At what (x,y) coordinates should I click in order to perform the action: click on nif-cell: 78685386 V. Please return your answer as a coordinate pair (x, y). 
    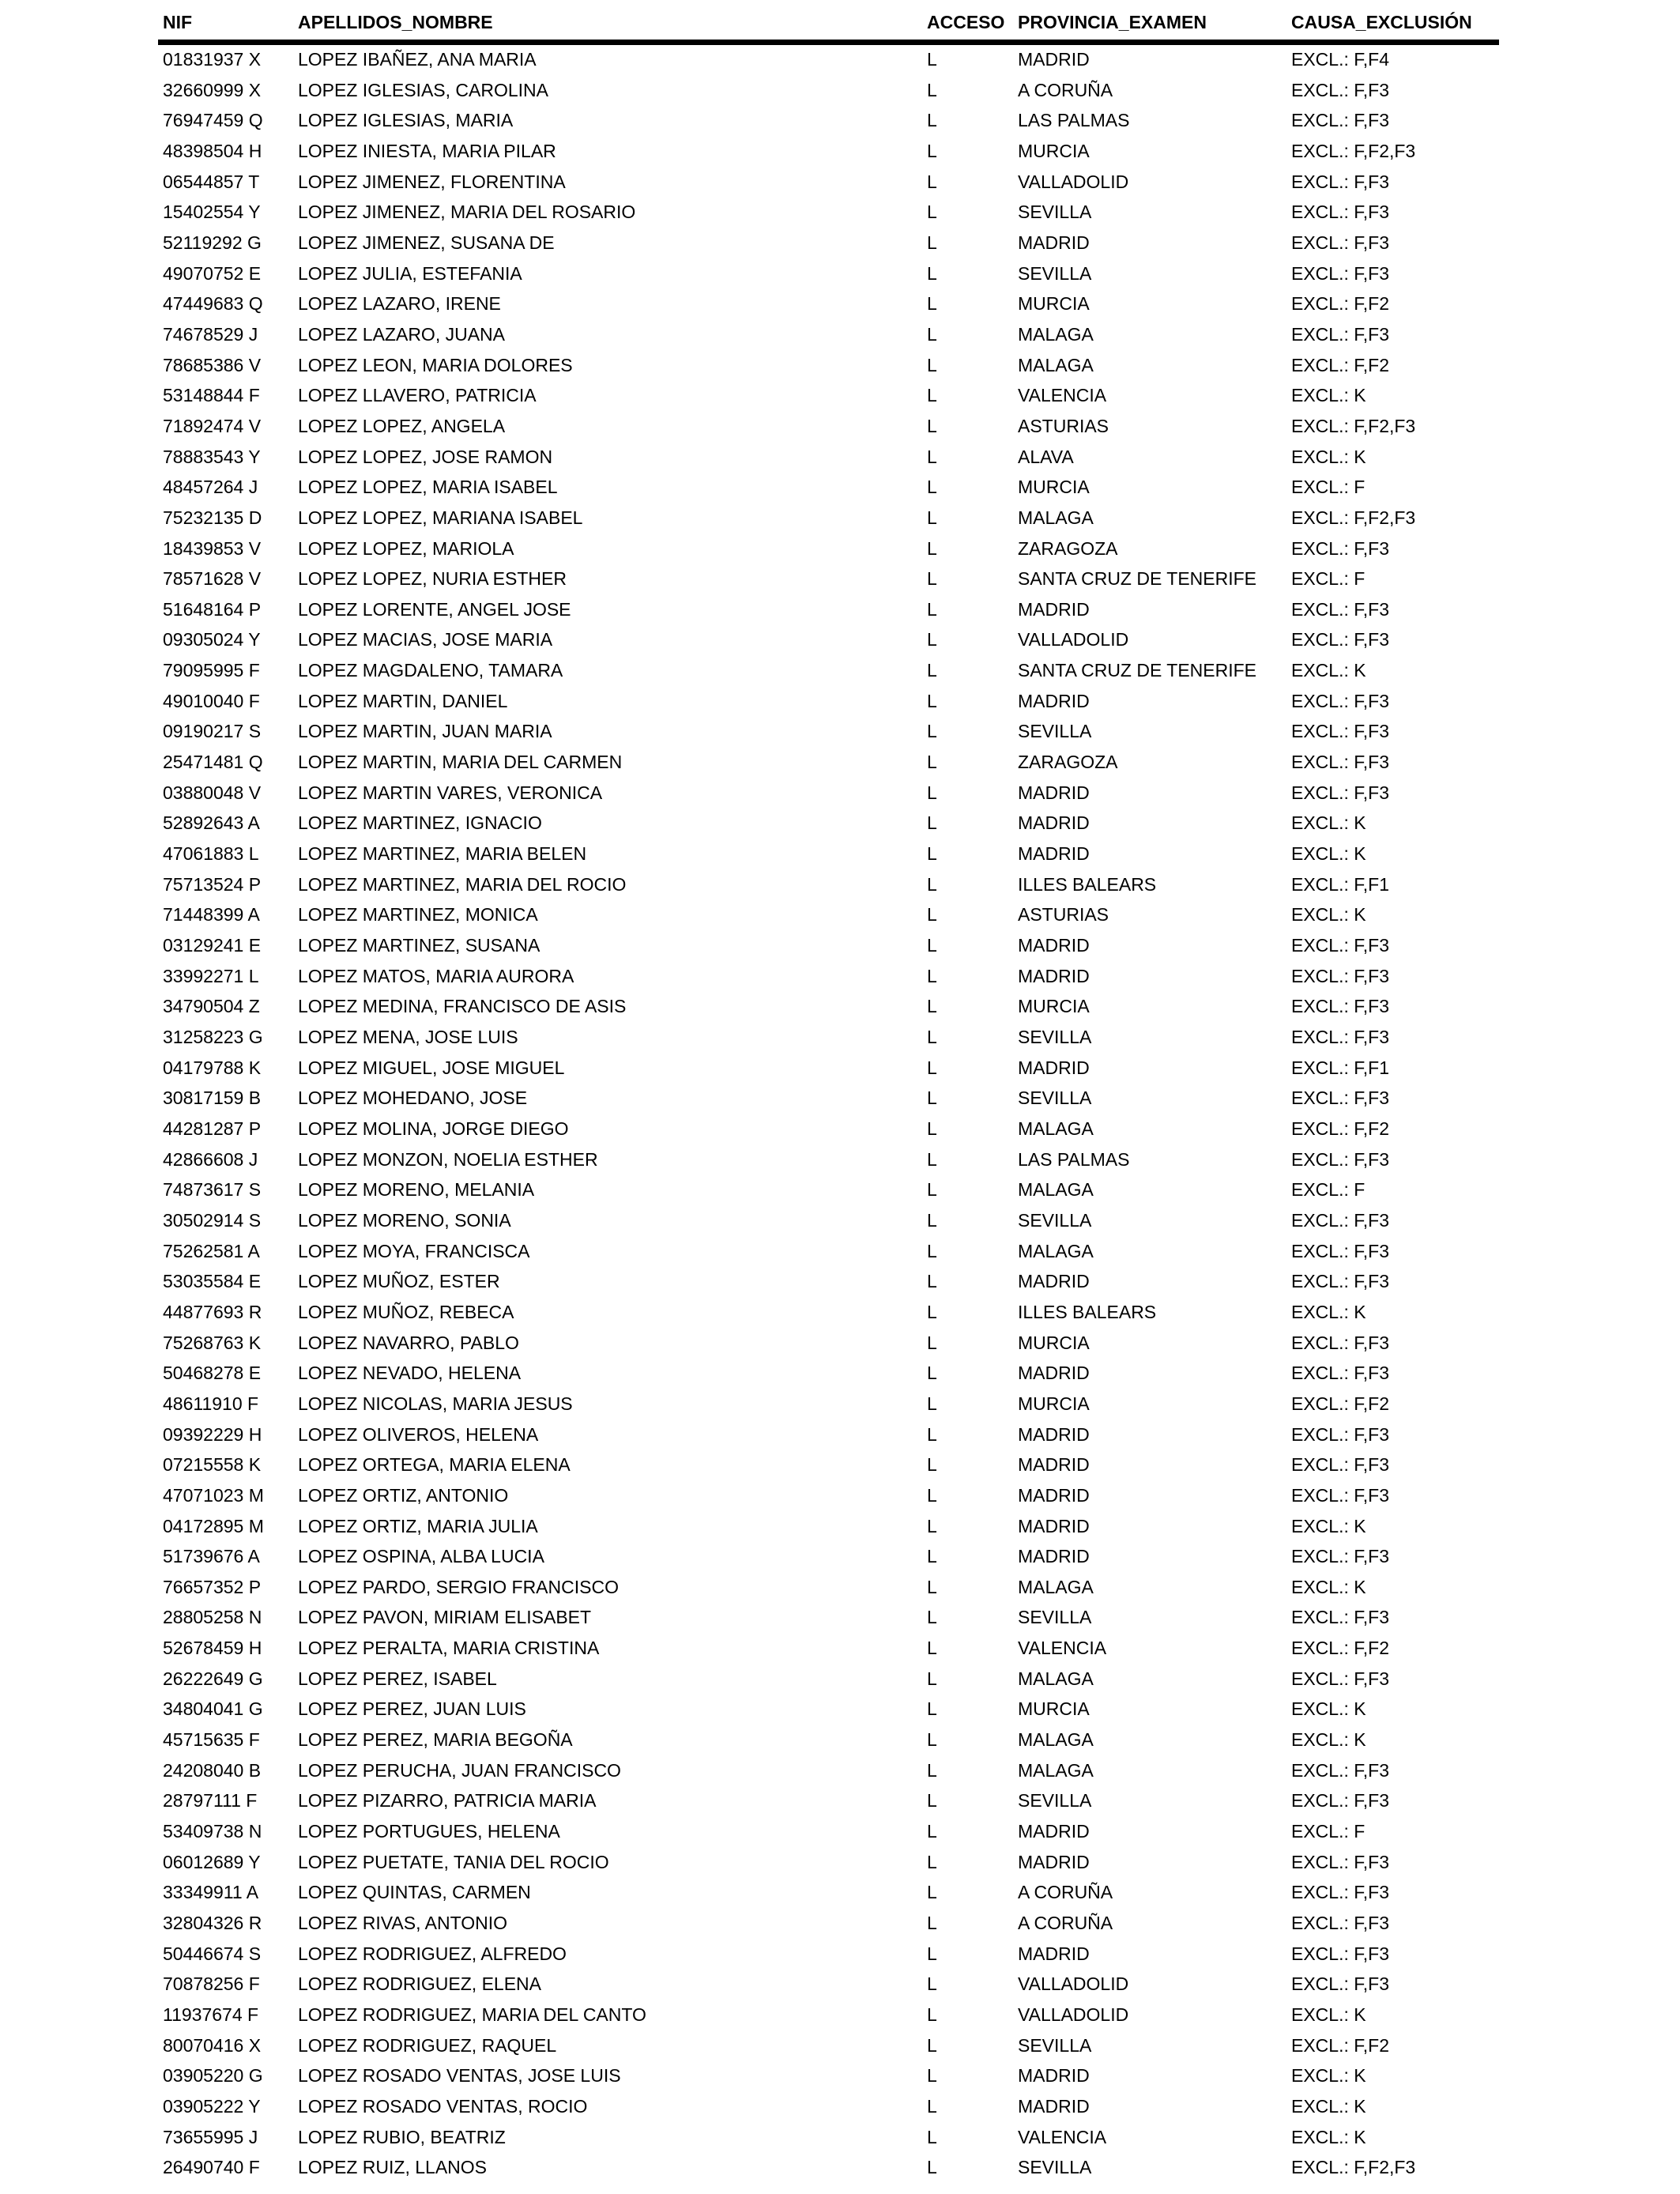
    Looking at the image, I should click on (212, 364).